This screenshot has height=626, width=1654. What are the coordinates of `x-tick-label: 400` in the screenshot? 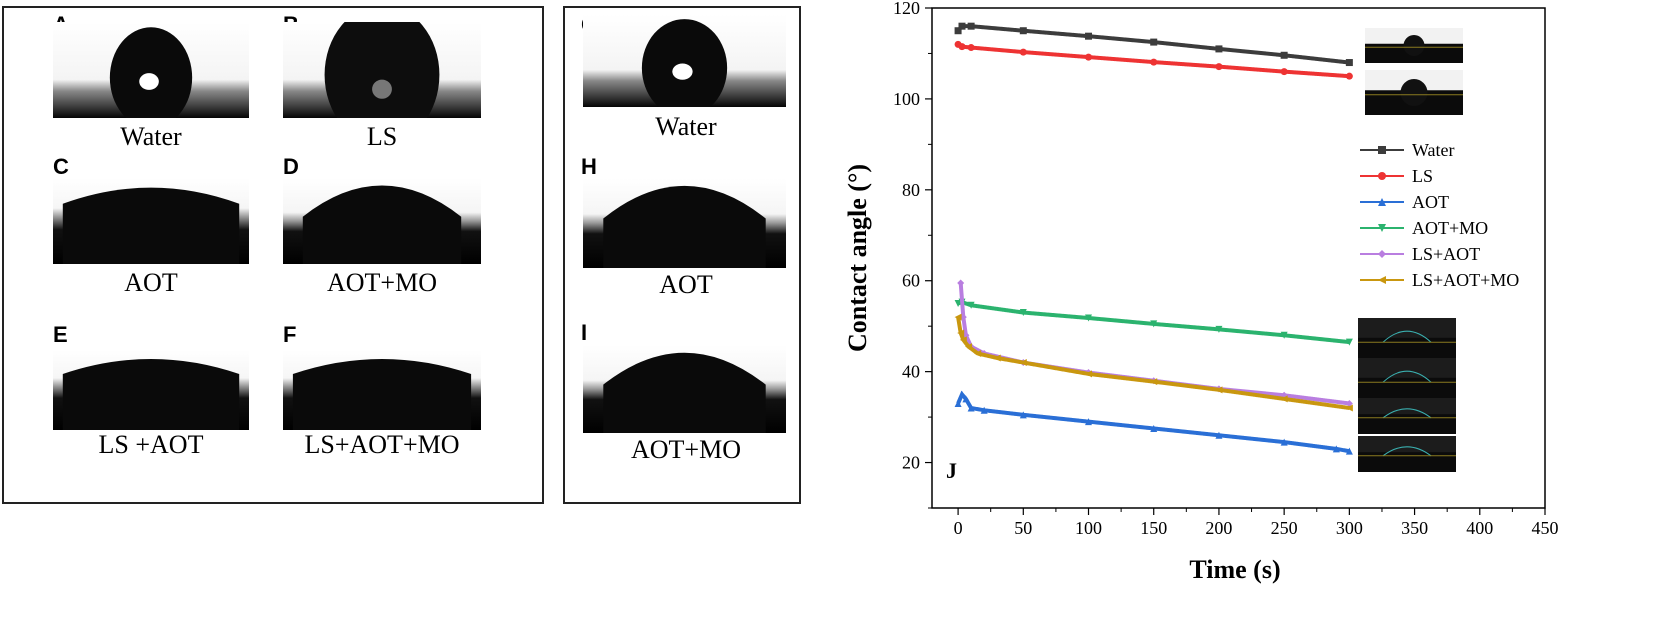 It's located at (1479, 528).